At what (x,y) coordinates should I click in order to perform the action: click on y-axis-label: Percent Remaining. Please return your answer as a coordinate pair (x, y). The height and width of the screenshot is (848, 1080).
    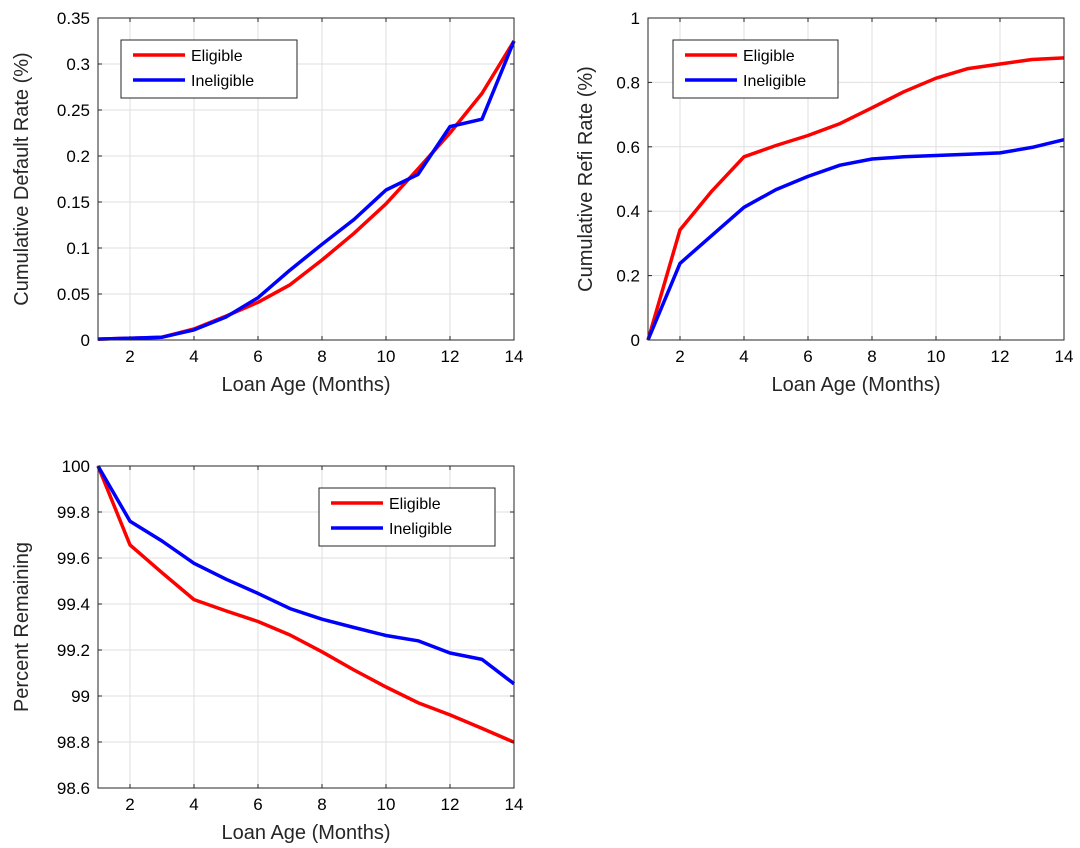
    Looking at the image, I should click on (22, 627).